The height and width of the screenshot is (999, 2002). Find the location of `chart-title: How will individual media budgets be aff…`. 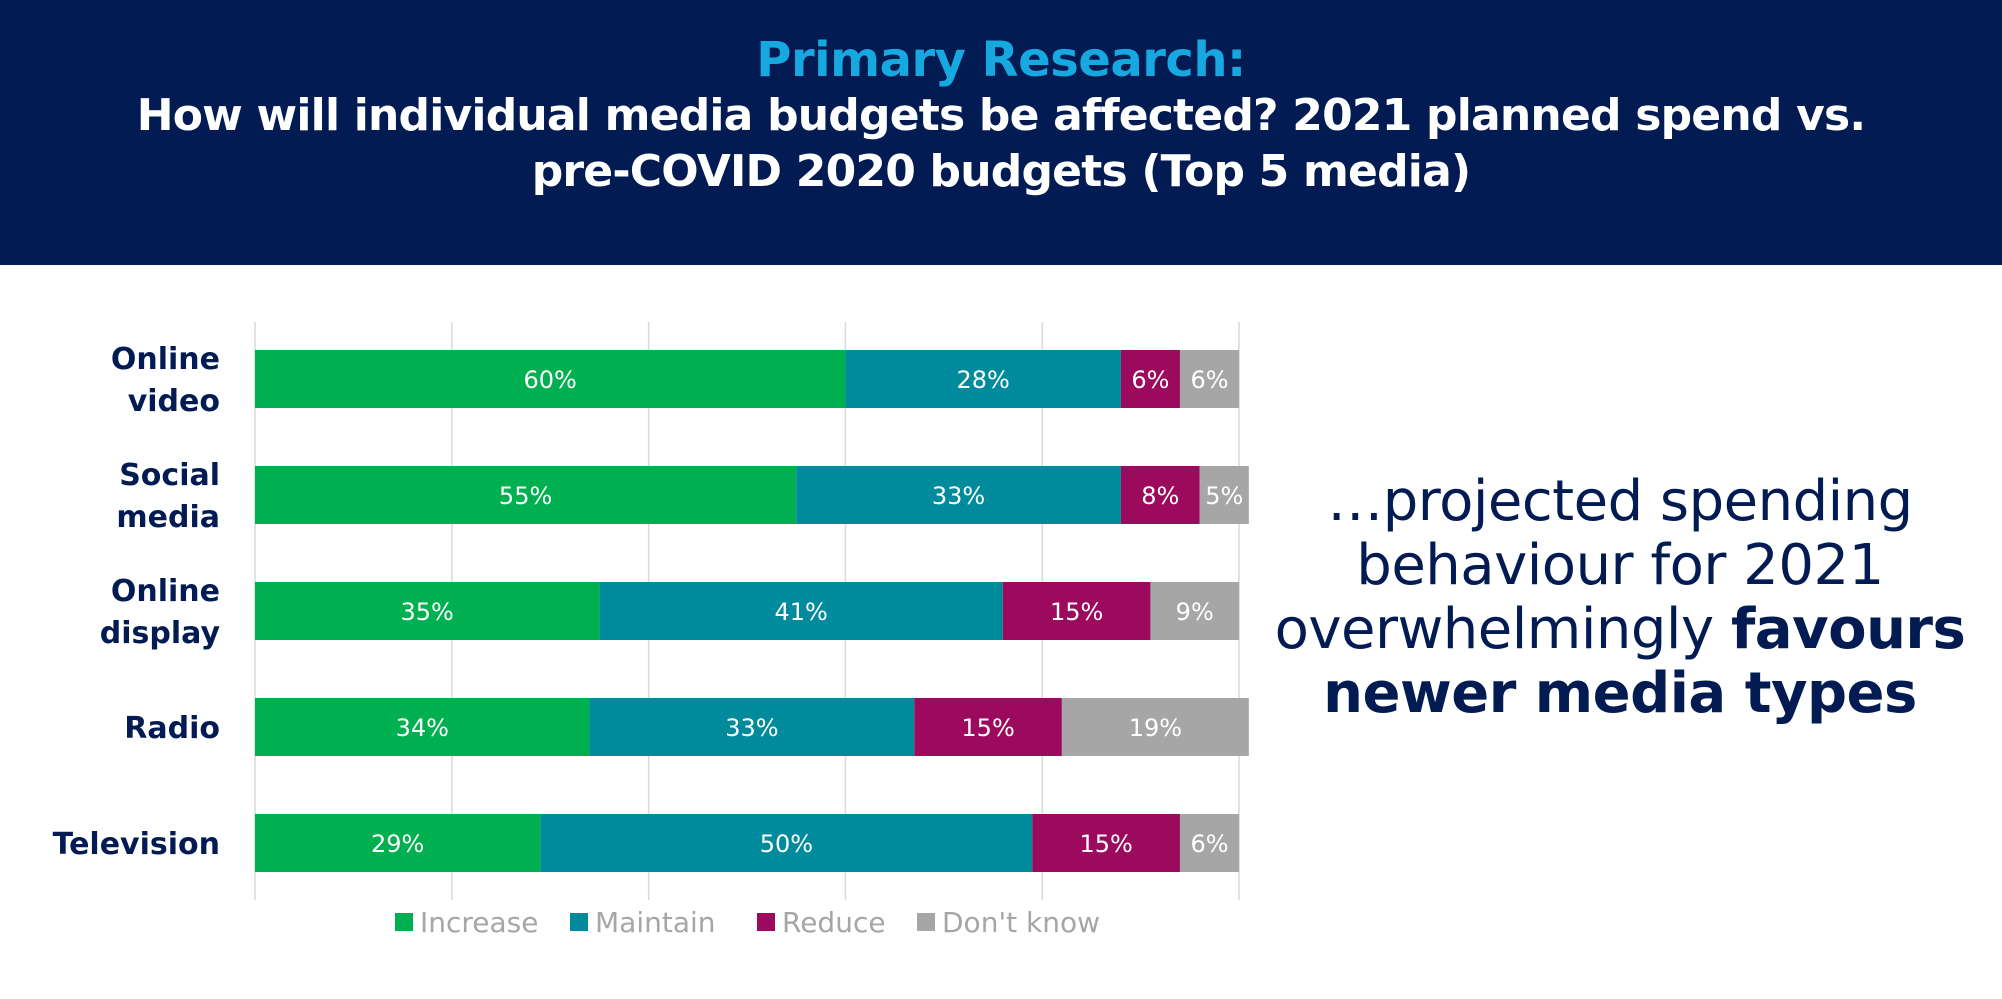

chart-title: How will individual media budgets be aff… is located at coordinates (1001, 143).